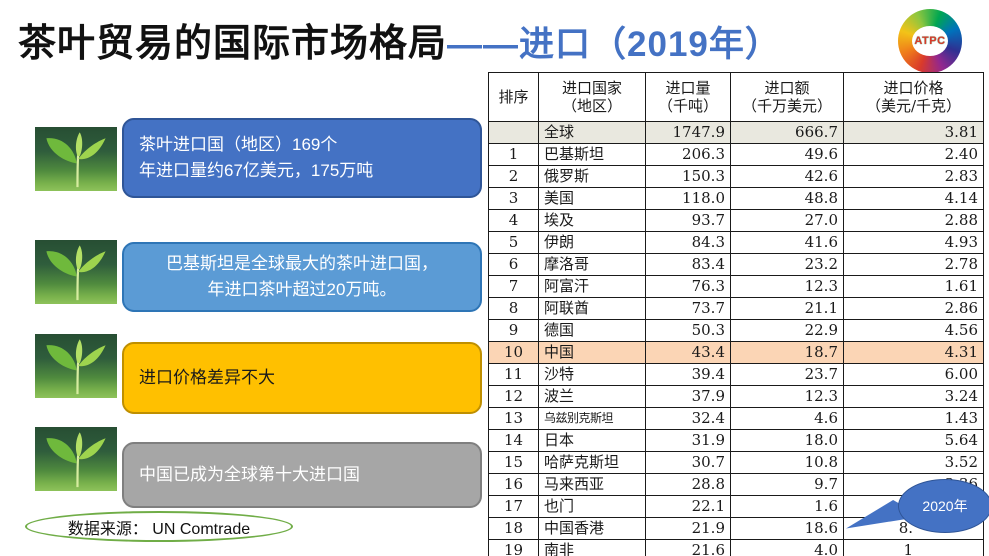 This screenshot has height=556, width=989. Describe the element at coordinates (592, 396) in the screenshot. I see `country-cell: 波兰` at that location.